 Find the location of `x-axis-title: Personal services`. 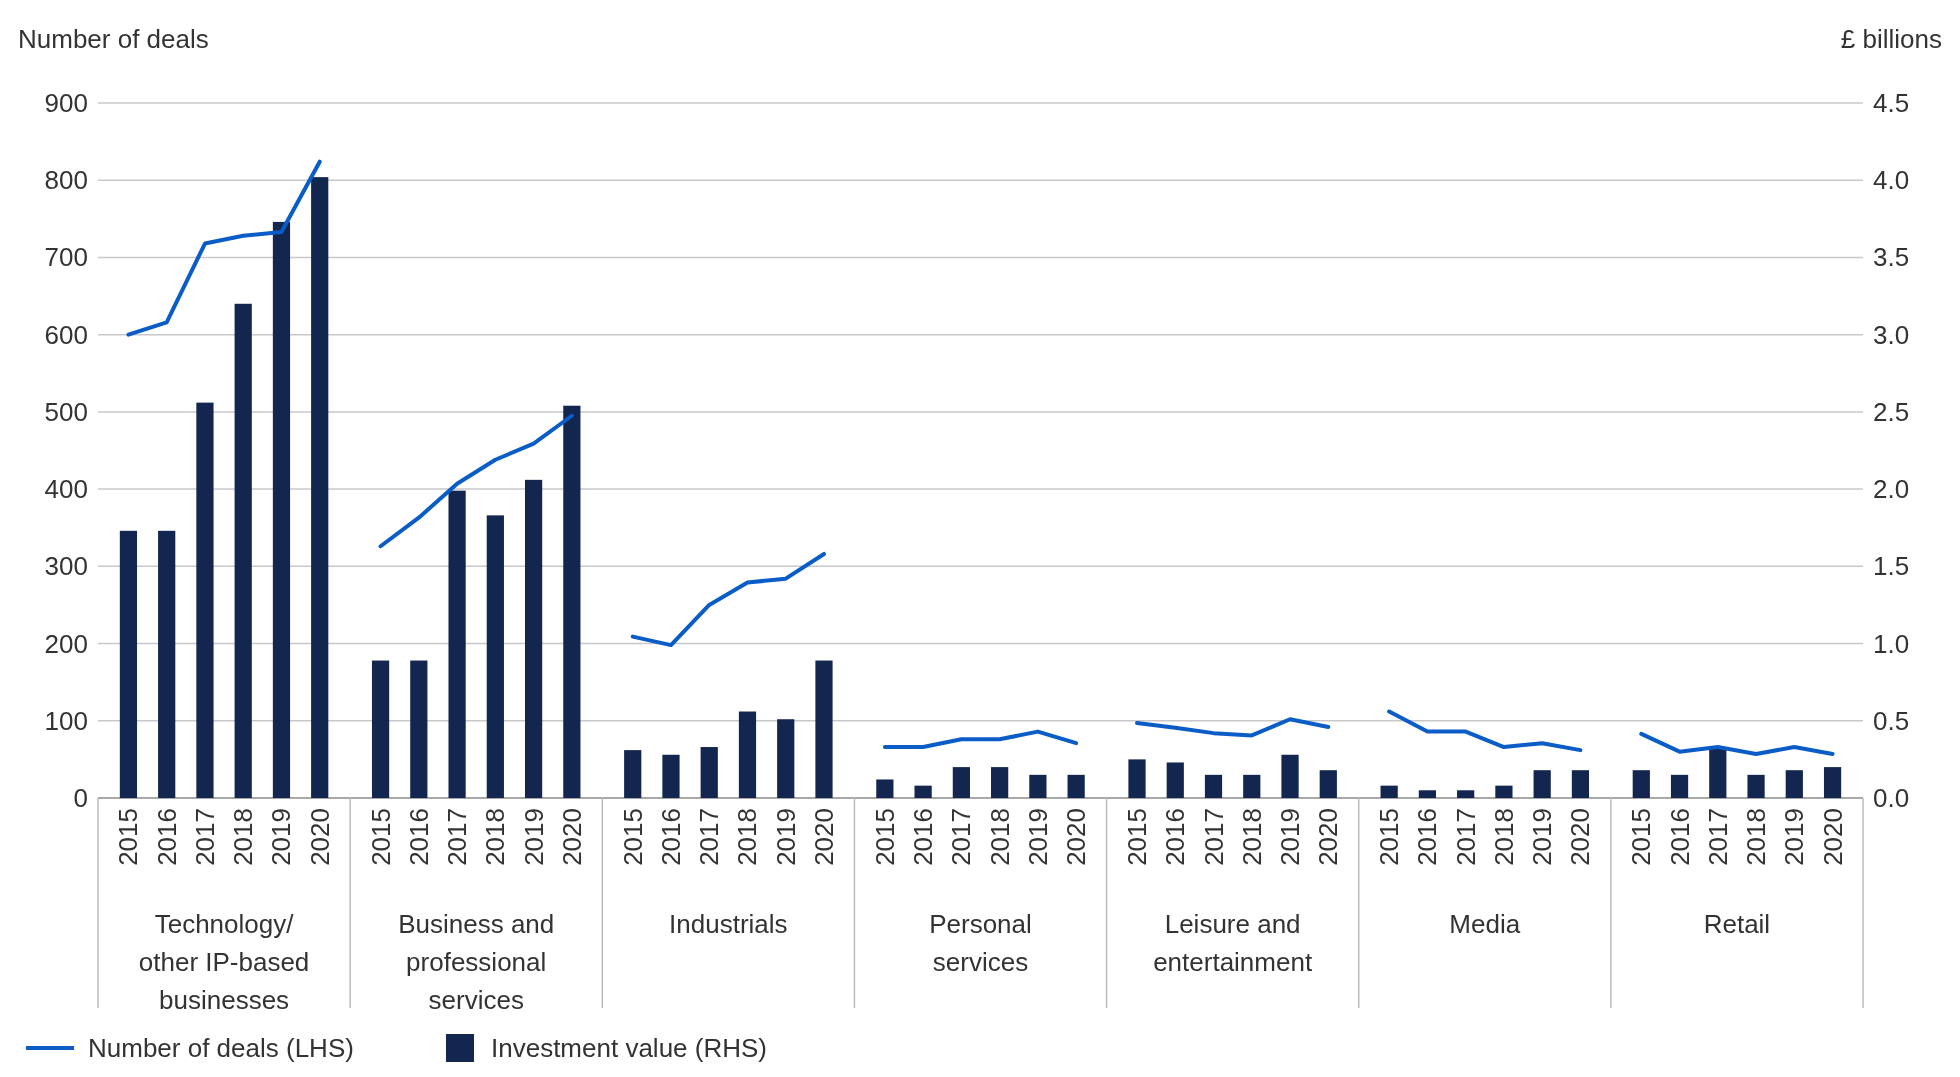

x-axis-title: Personal services is located at coordinates (980, 943).